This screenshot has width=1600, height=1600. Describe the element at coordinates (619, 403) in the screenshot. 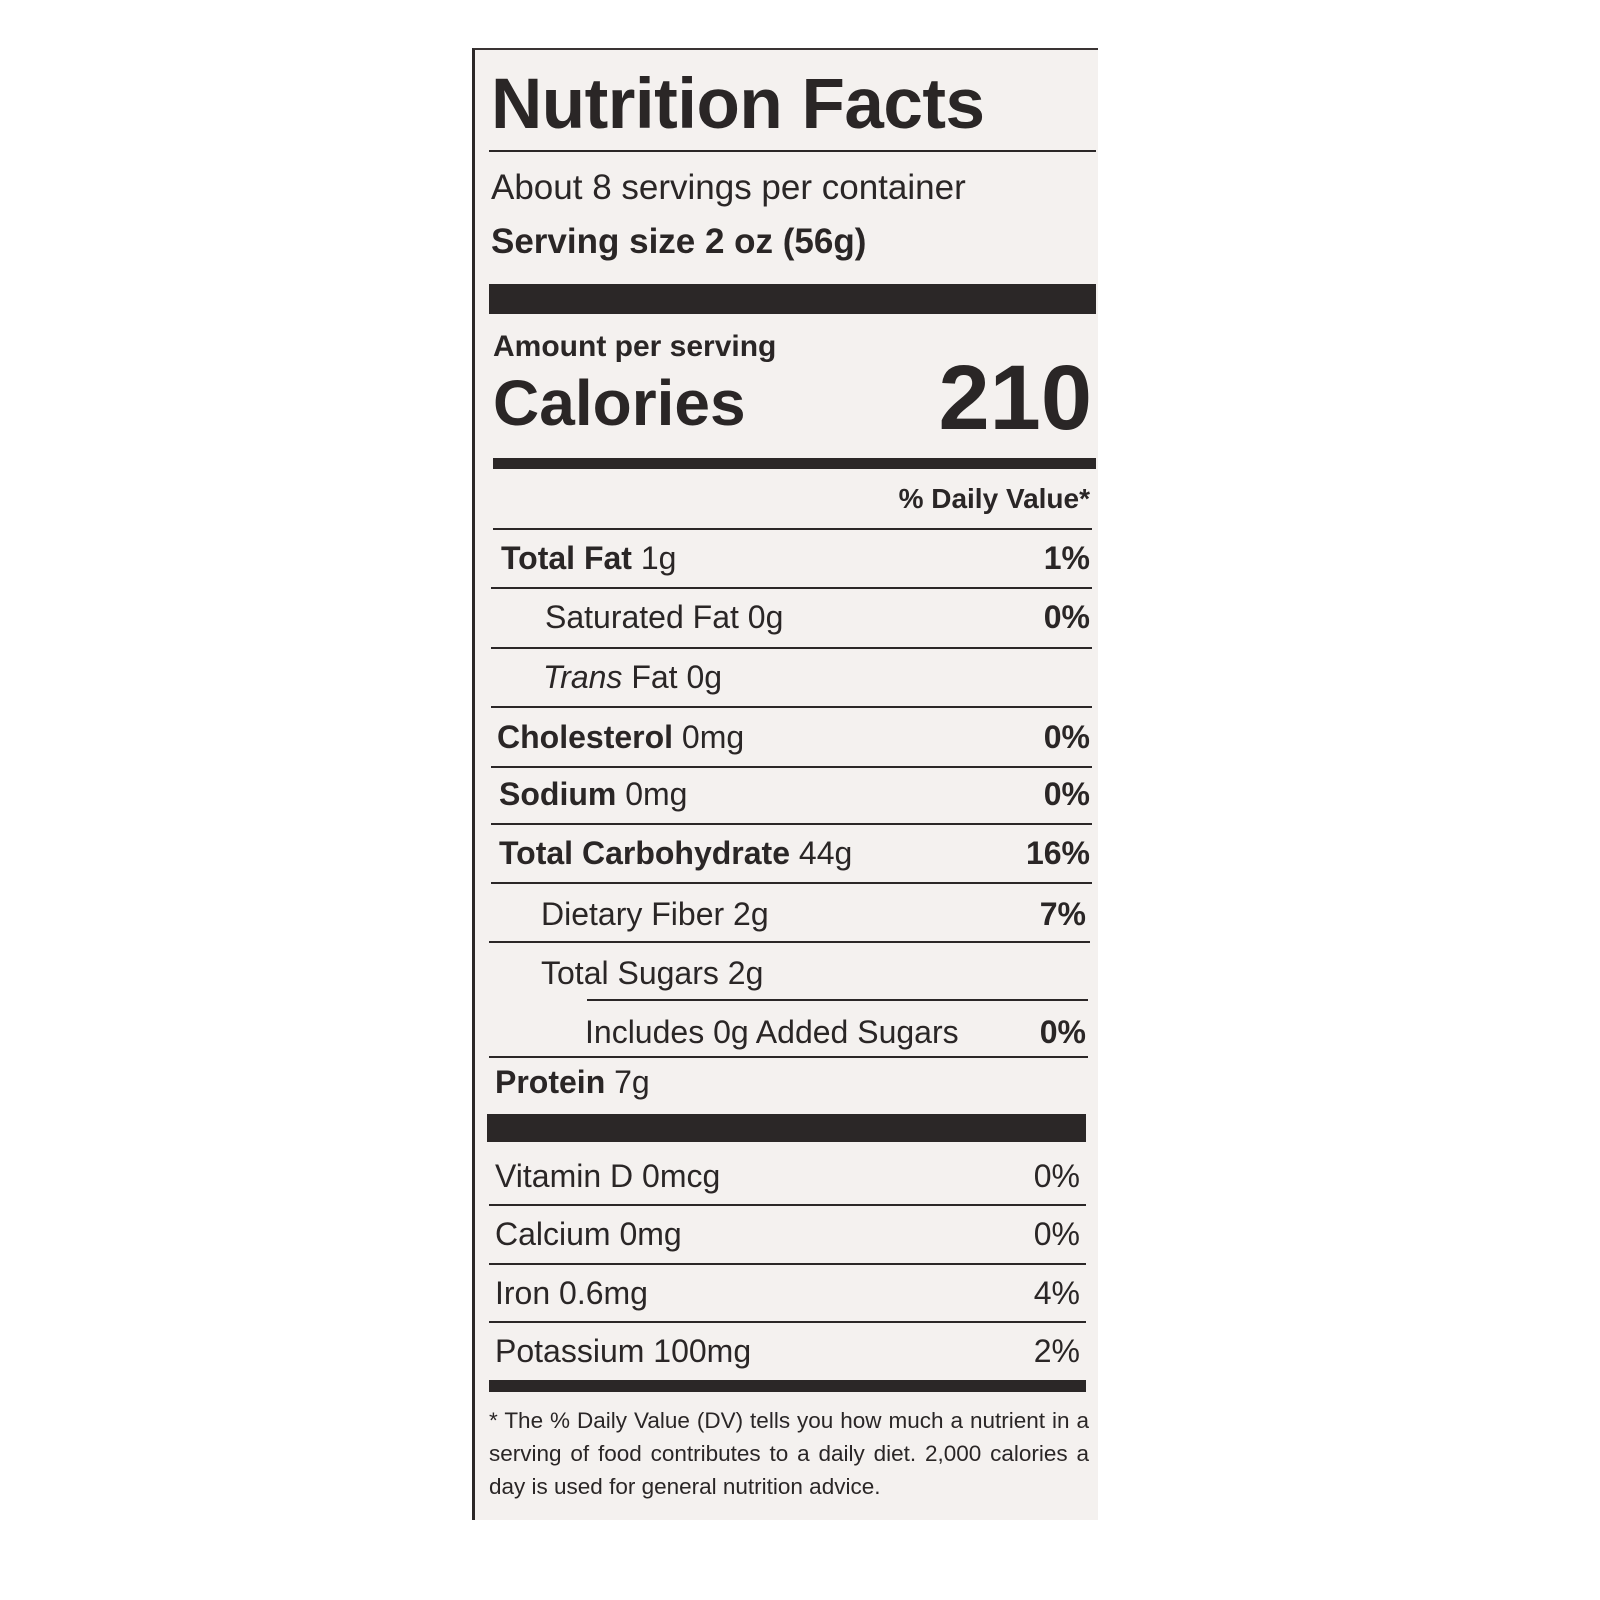

I see `calories-label: Calories` at that location.